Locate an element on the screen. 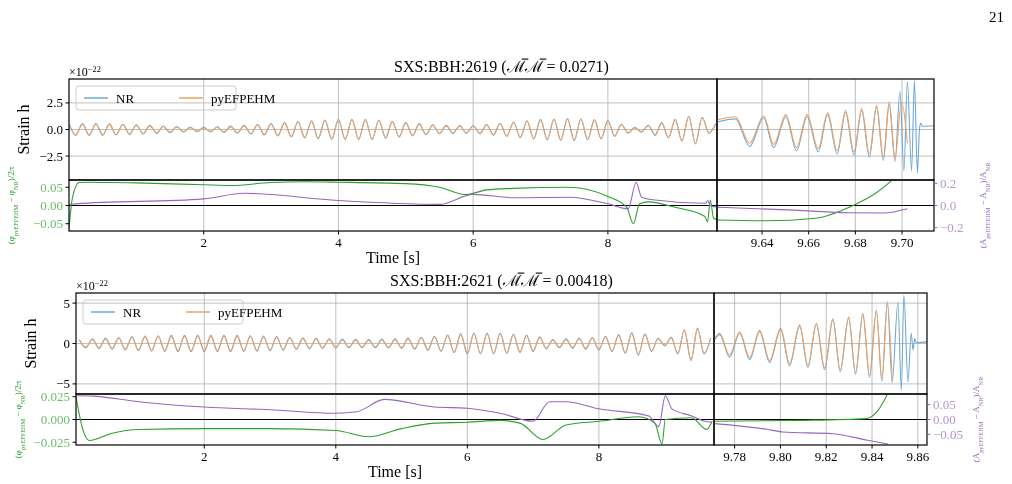 This screenshot has width=1012, height=484. y-tick-label: −0.05 is located at coordinates (47, 224).